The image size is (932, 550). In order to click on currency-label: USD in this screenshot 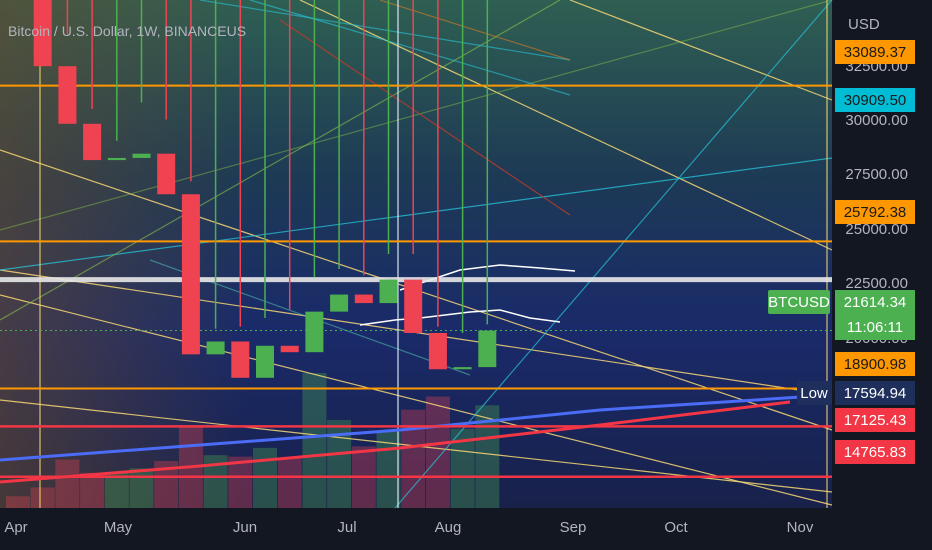, I will do `click(864, 24)`.